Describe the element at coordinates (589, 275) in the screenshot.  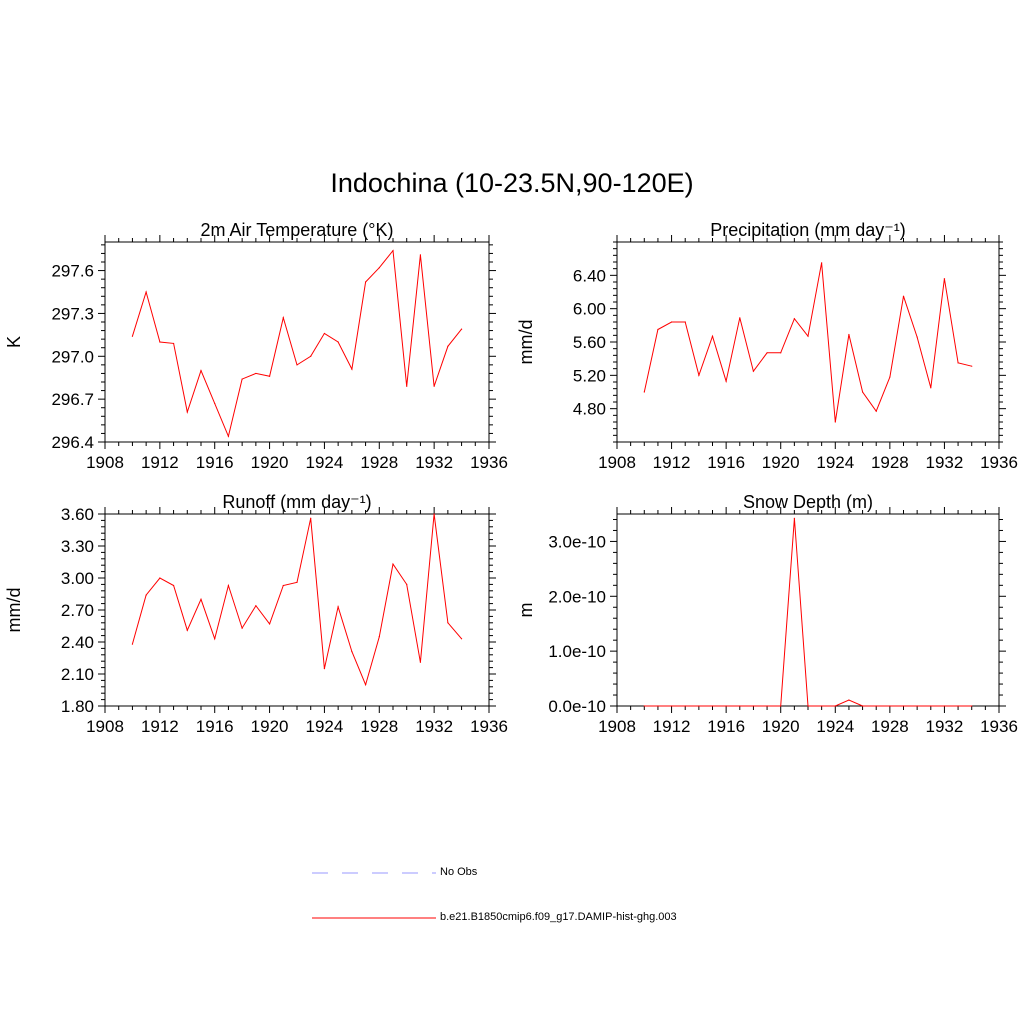
I see `y-tick-label: 6.40` at that location.